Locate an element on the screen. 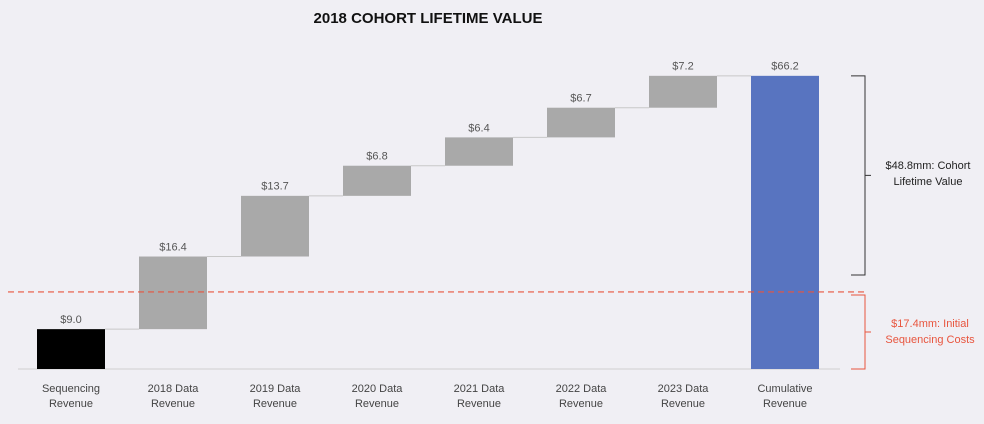  cost-bracket is located at coordinates (861, 332).